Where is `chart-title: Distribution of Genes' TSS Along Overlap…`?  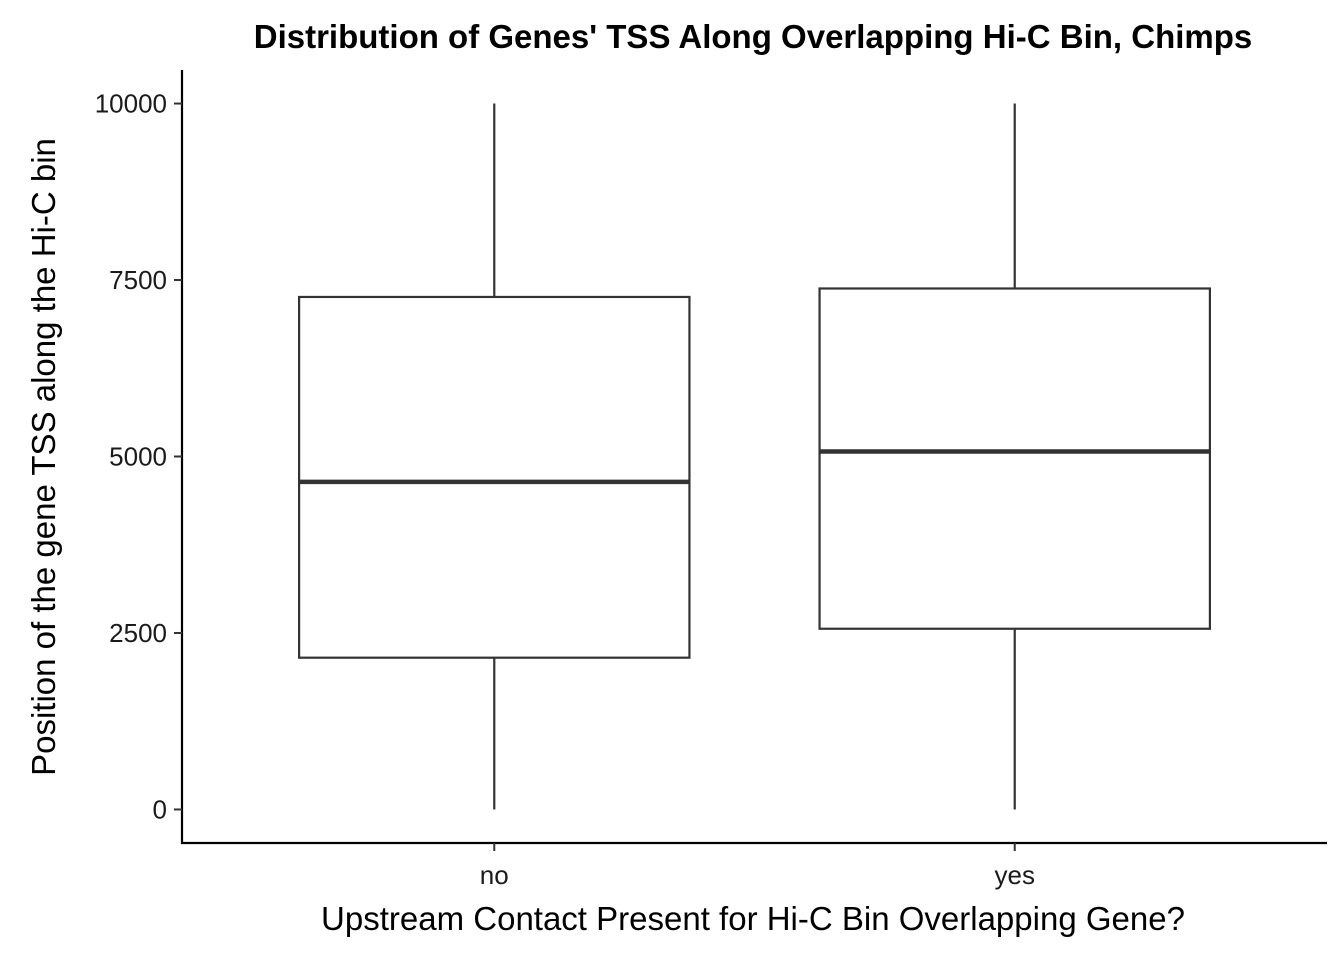
chart-title: Distribution of Genes' TSS Along Overlap… is located at coordinates (753, 36).